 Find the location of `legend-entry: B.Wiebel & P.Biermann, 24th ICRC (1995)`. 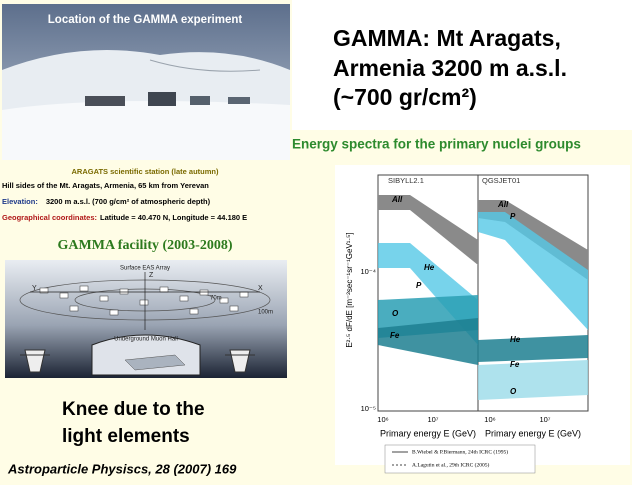

legend-entry: B.Wiebel & P.Biermann, 24th ICRC (1995) is located at coordinates (460, 451).